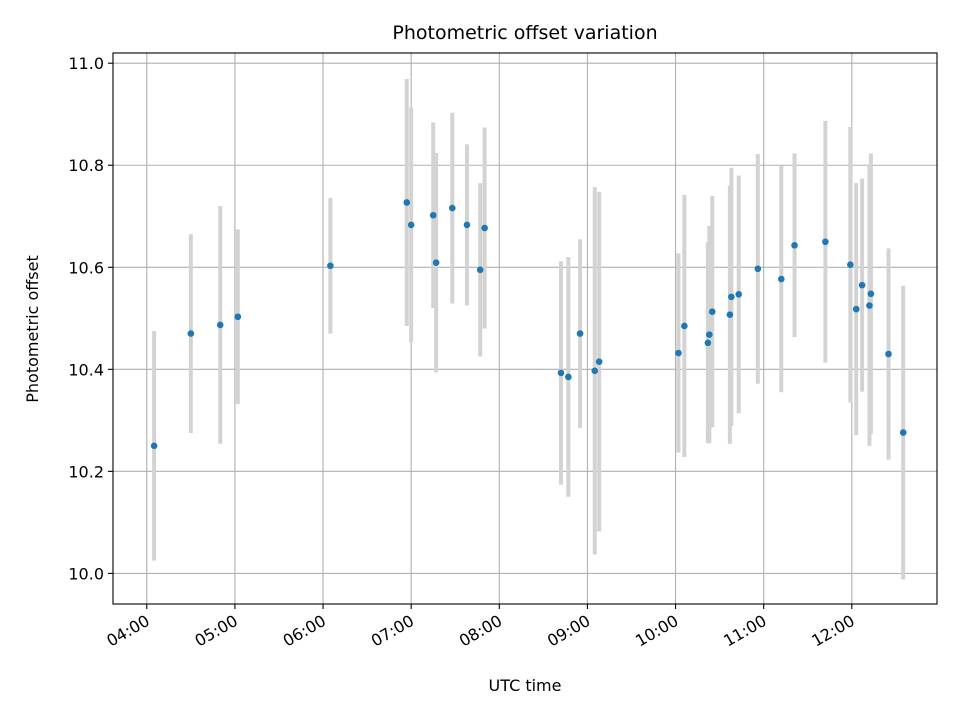  Describe the element at coordinates (656, 631) in the screenshot. I see `x-tick-label: 10:00` at that location.